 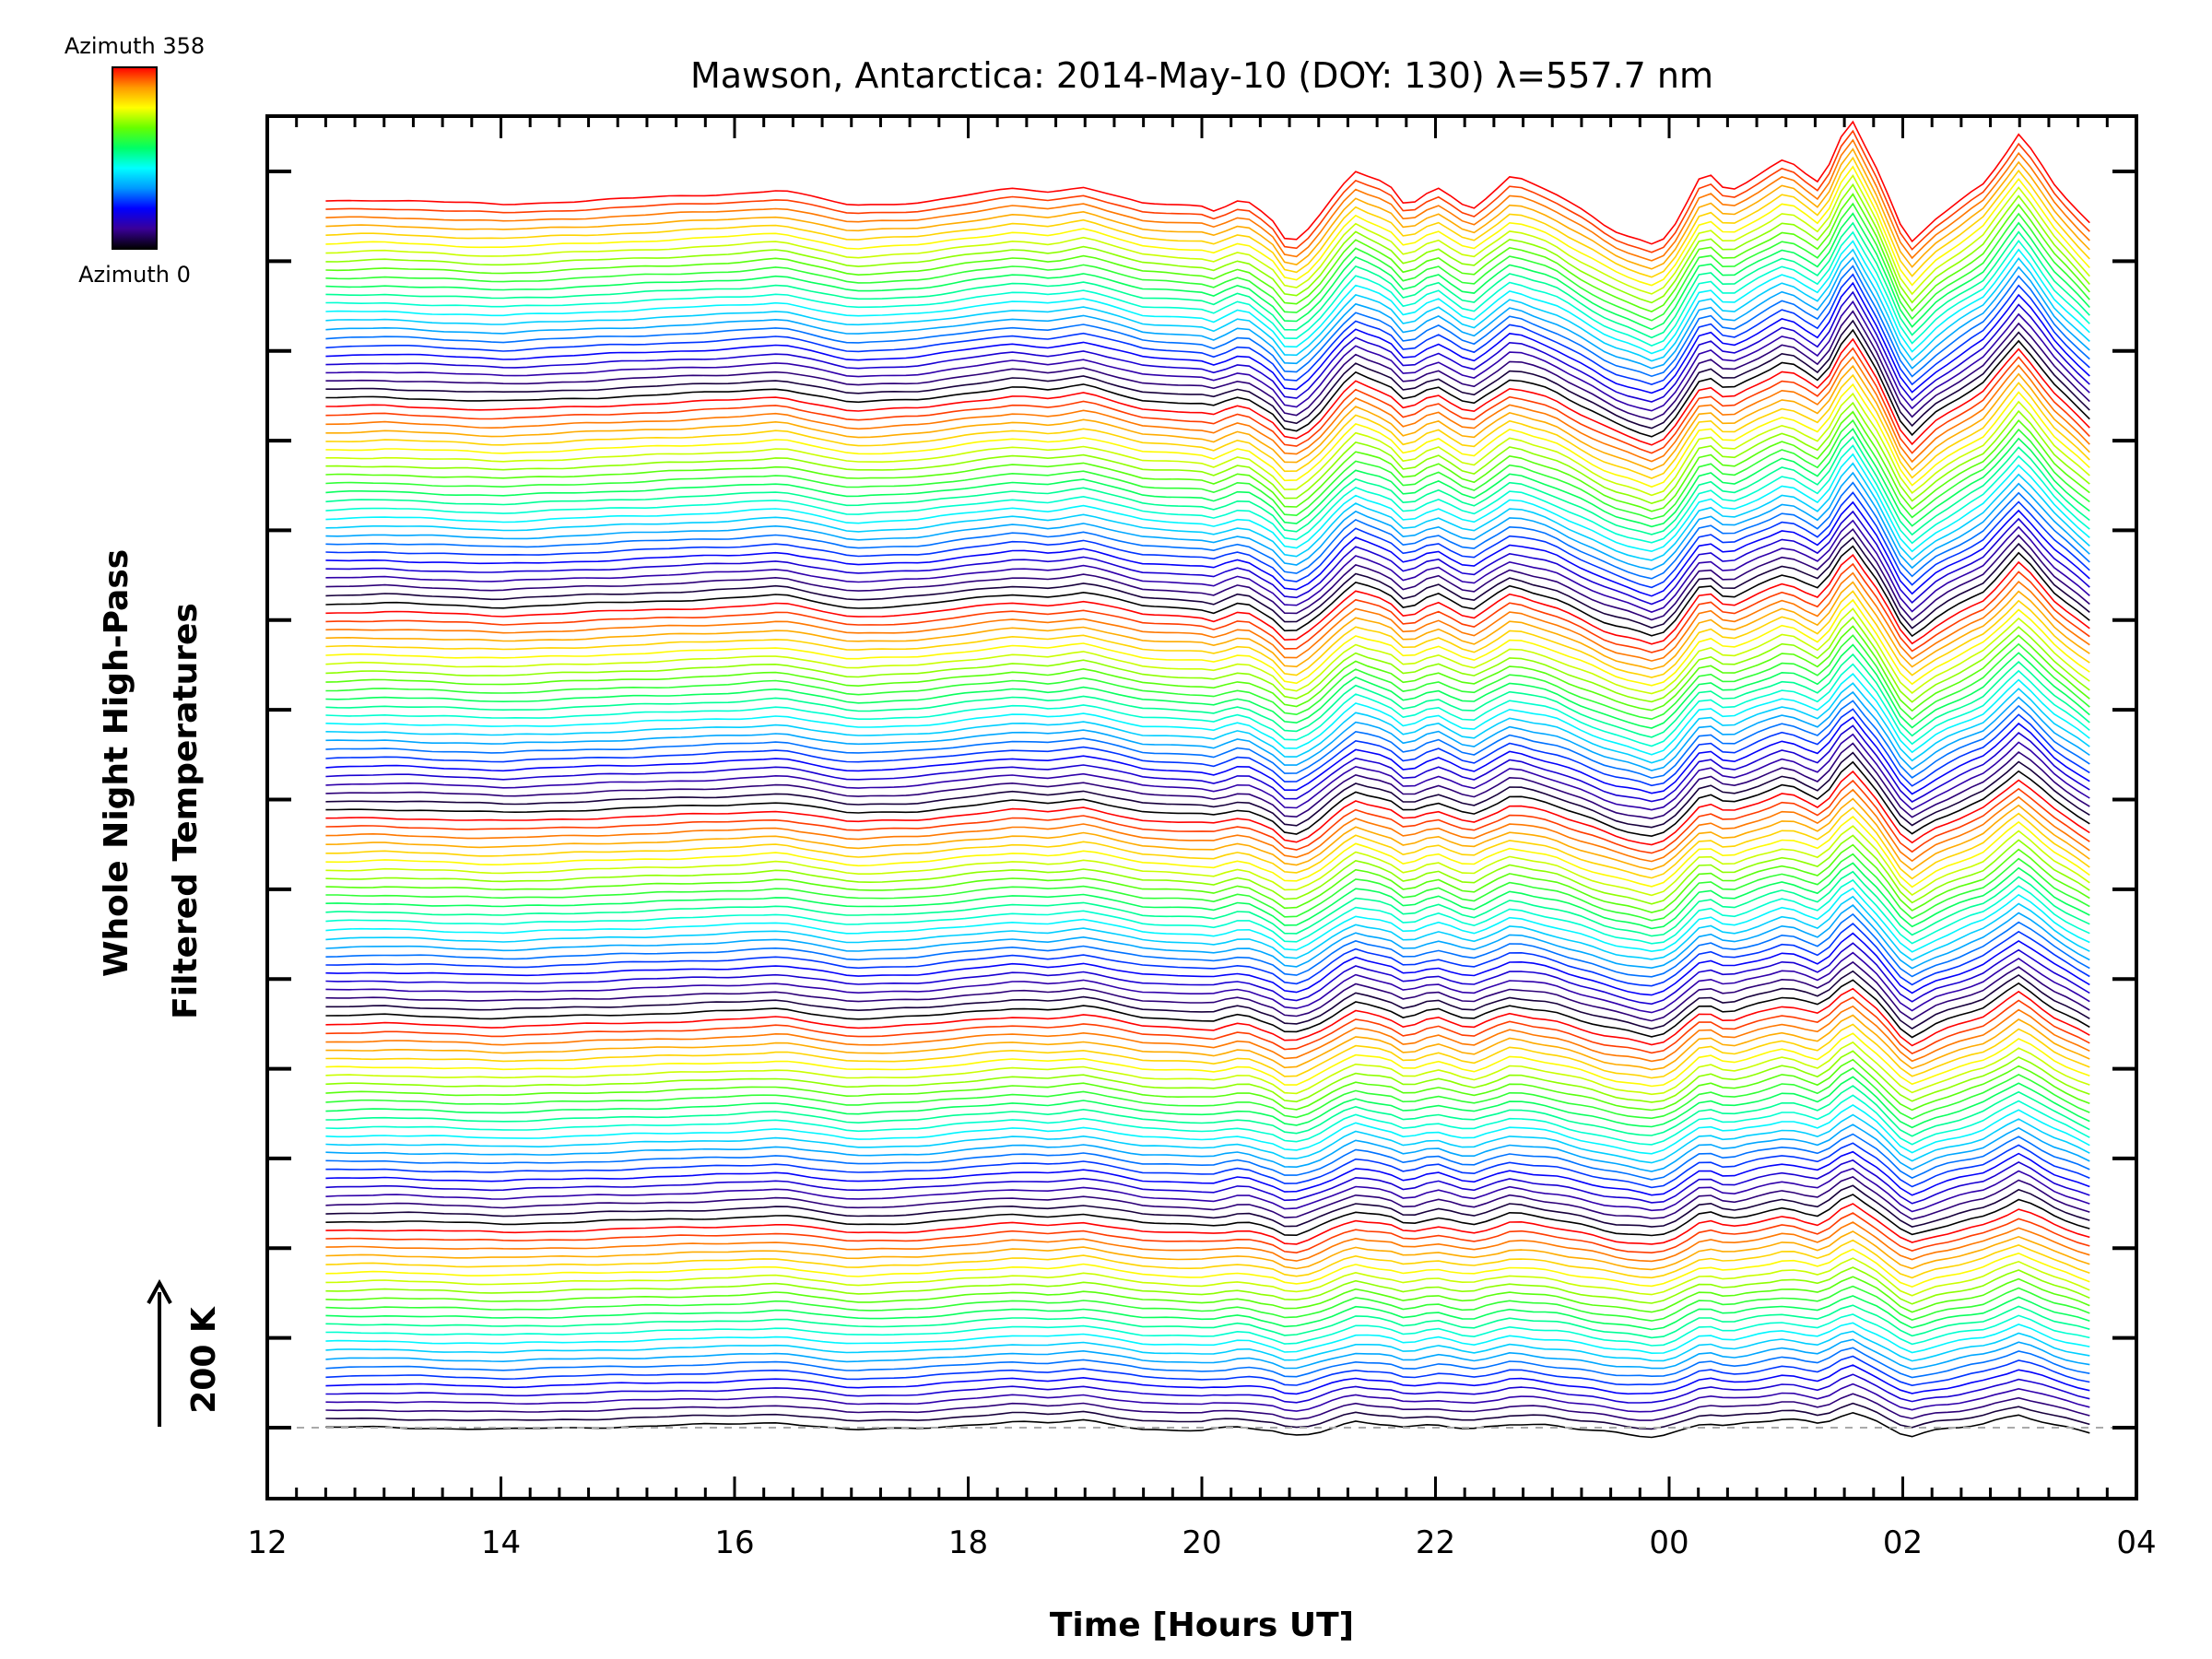 What do you see at coordinates (1201, 1542) in the screenshot?
I see `x-tick-label: 20` at bounding box center [1201, 1542].